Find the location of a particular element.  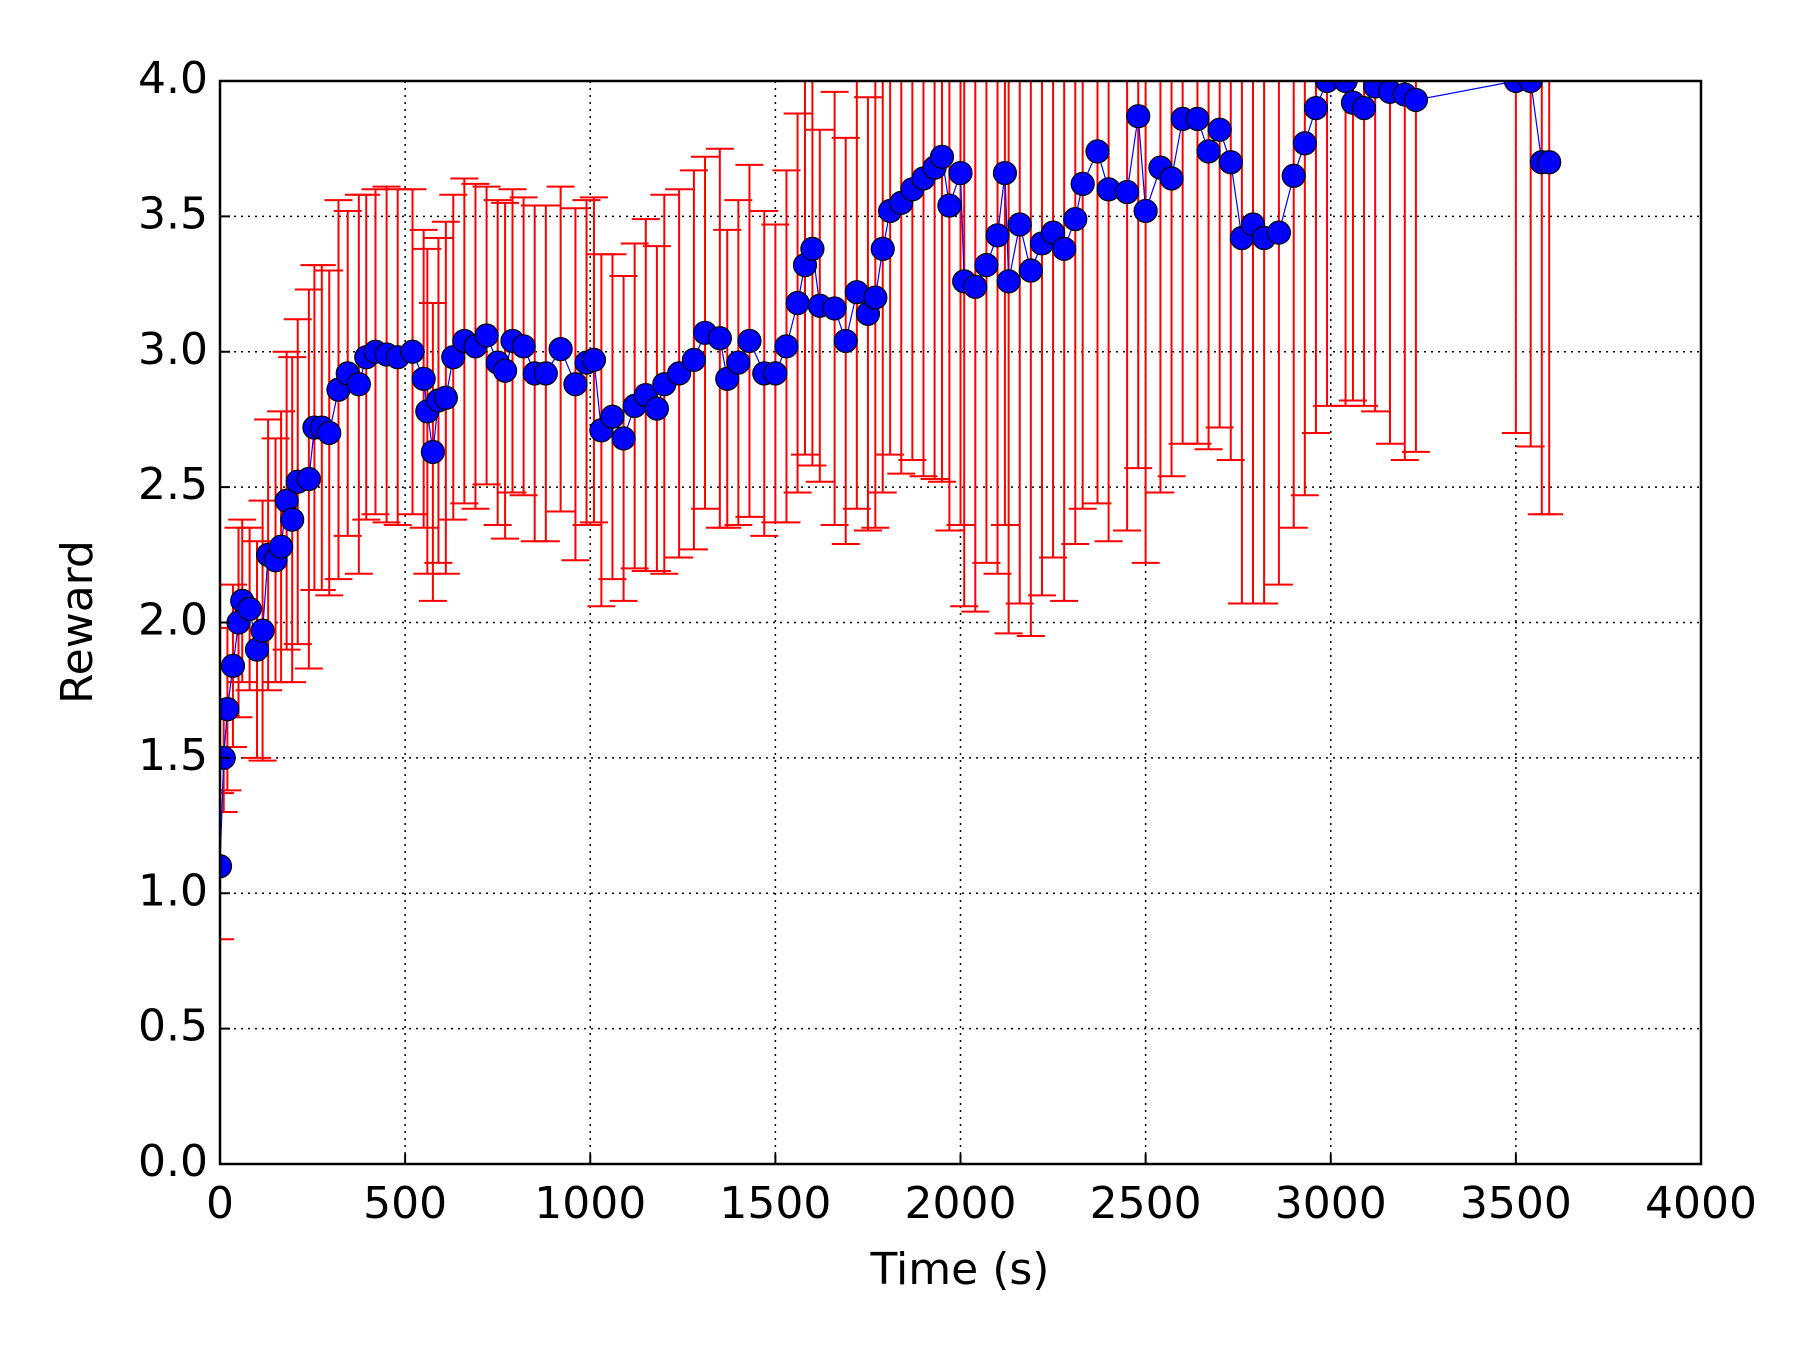

y-tick-label: 3.5 is located at coordinates (173, 213).